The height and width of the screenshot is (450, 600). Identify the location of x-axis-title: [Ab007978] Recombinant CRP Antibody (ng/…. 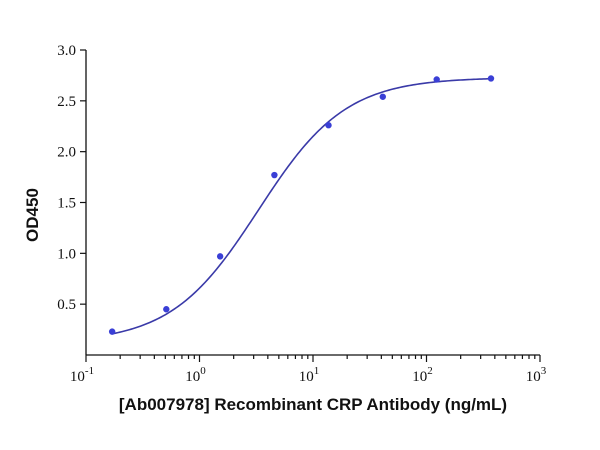
(313, 404).